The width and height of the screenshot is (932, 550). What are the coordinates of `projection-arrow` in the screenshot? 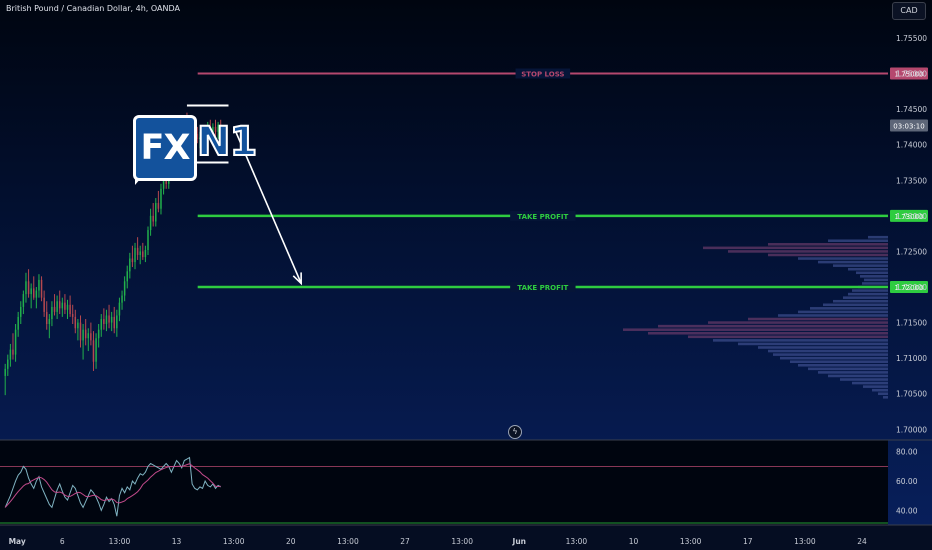 It's located at (267, 205).